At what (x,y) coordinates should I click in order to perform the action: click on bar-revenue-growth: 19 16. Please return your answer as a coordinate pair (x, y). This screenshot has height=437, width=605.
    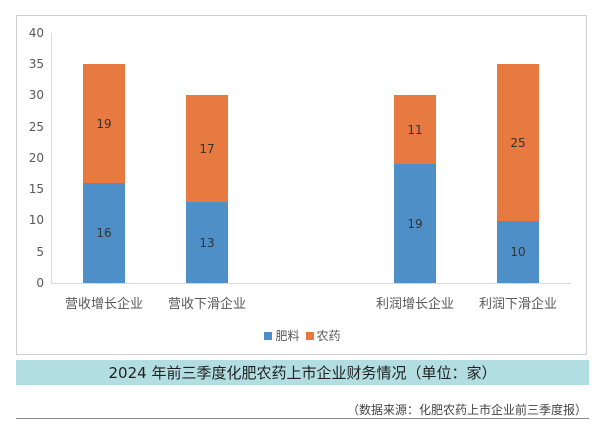
    Looking at the image, I should click on (104, 173).